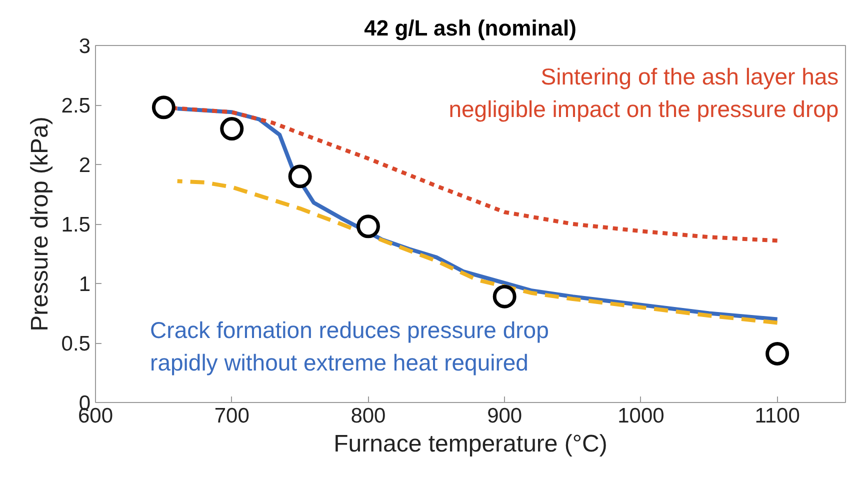 This screenshot has width=849, height=482. What do you see at coordinates (641, 416) in the screenshot?
I see `x-tick-label: 1000` at bounding box center [641, 416].